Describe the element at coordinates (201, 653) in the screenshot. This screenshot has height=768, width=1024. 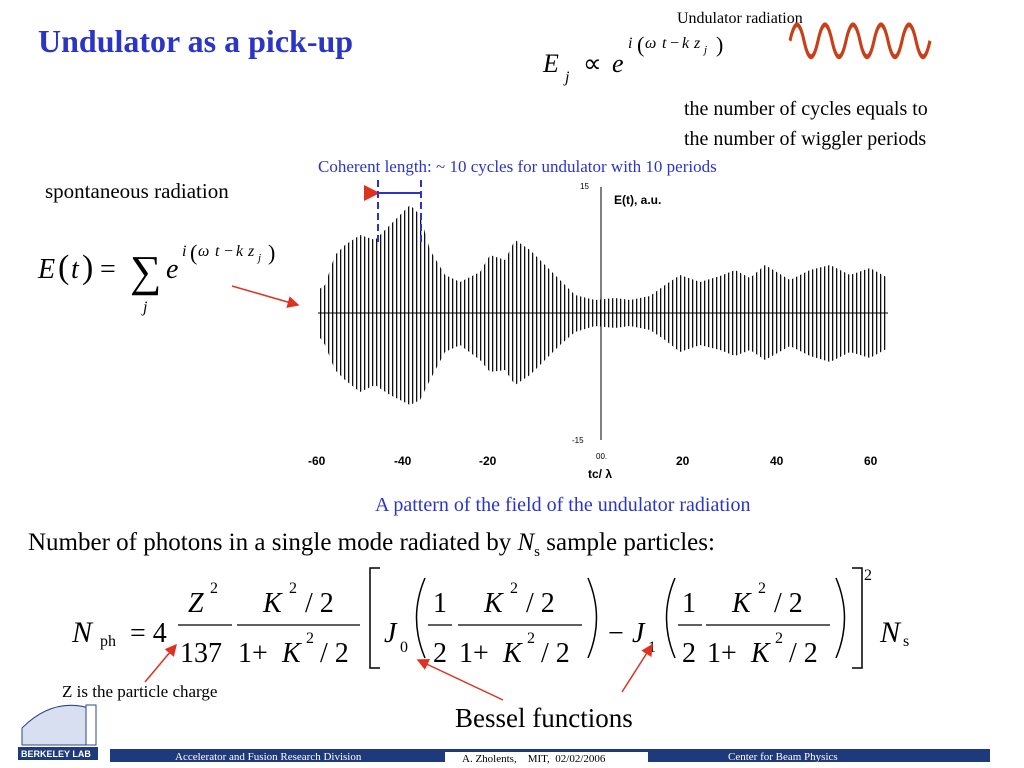
I see `eq-token: 137` at that location.